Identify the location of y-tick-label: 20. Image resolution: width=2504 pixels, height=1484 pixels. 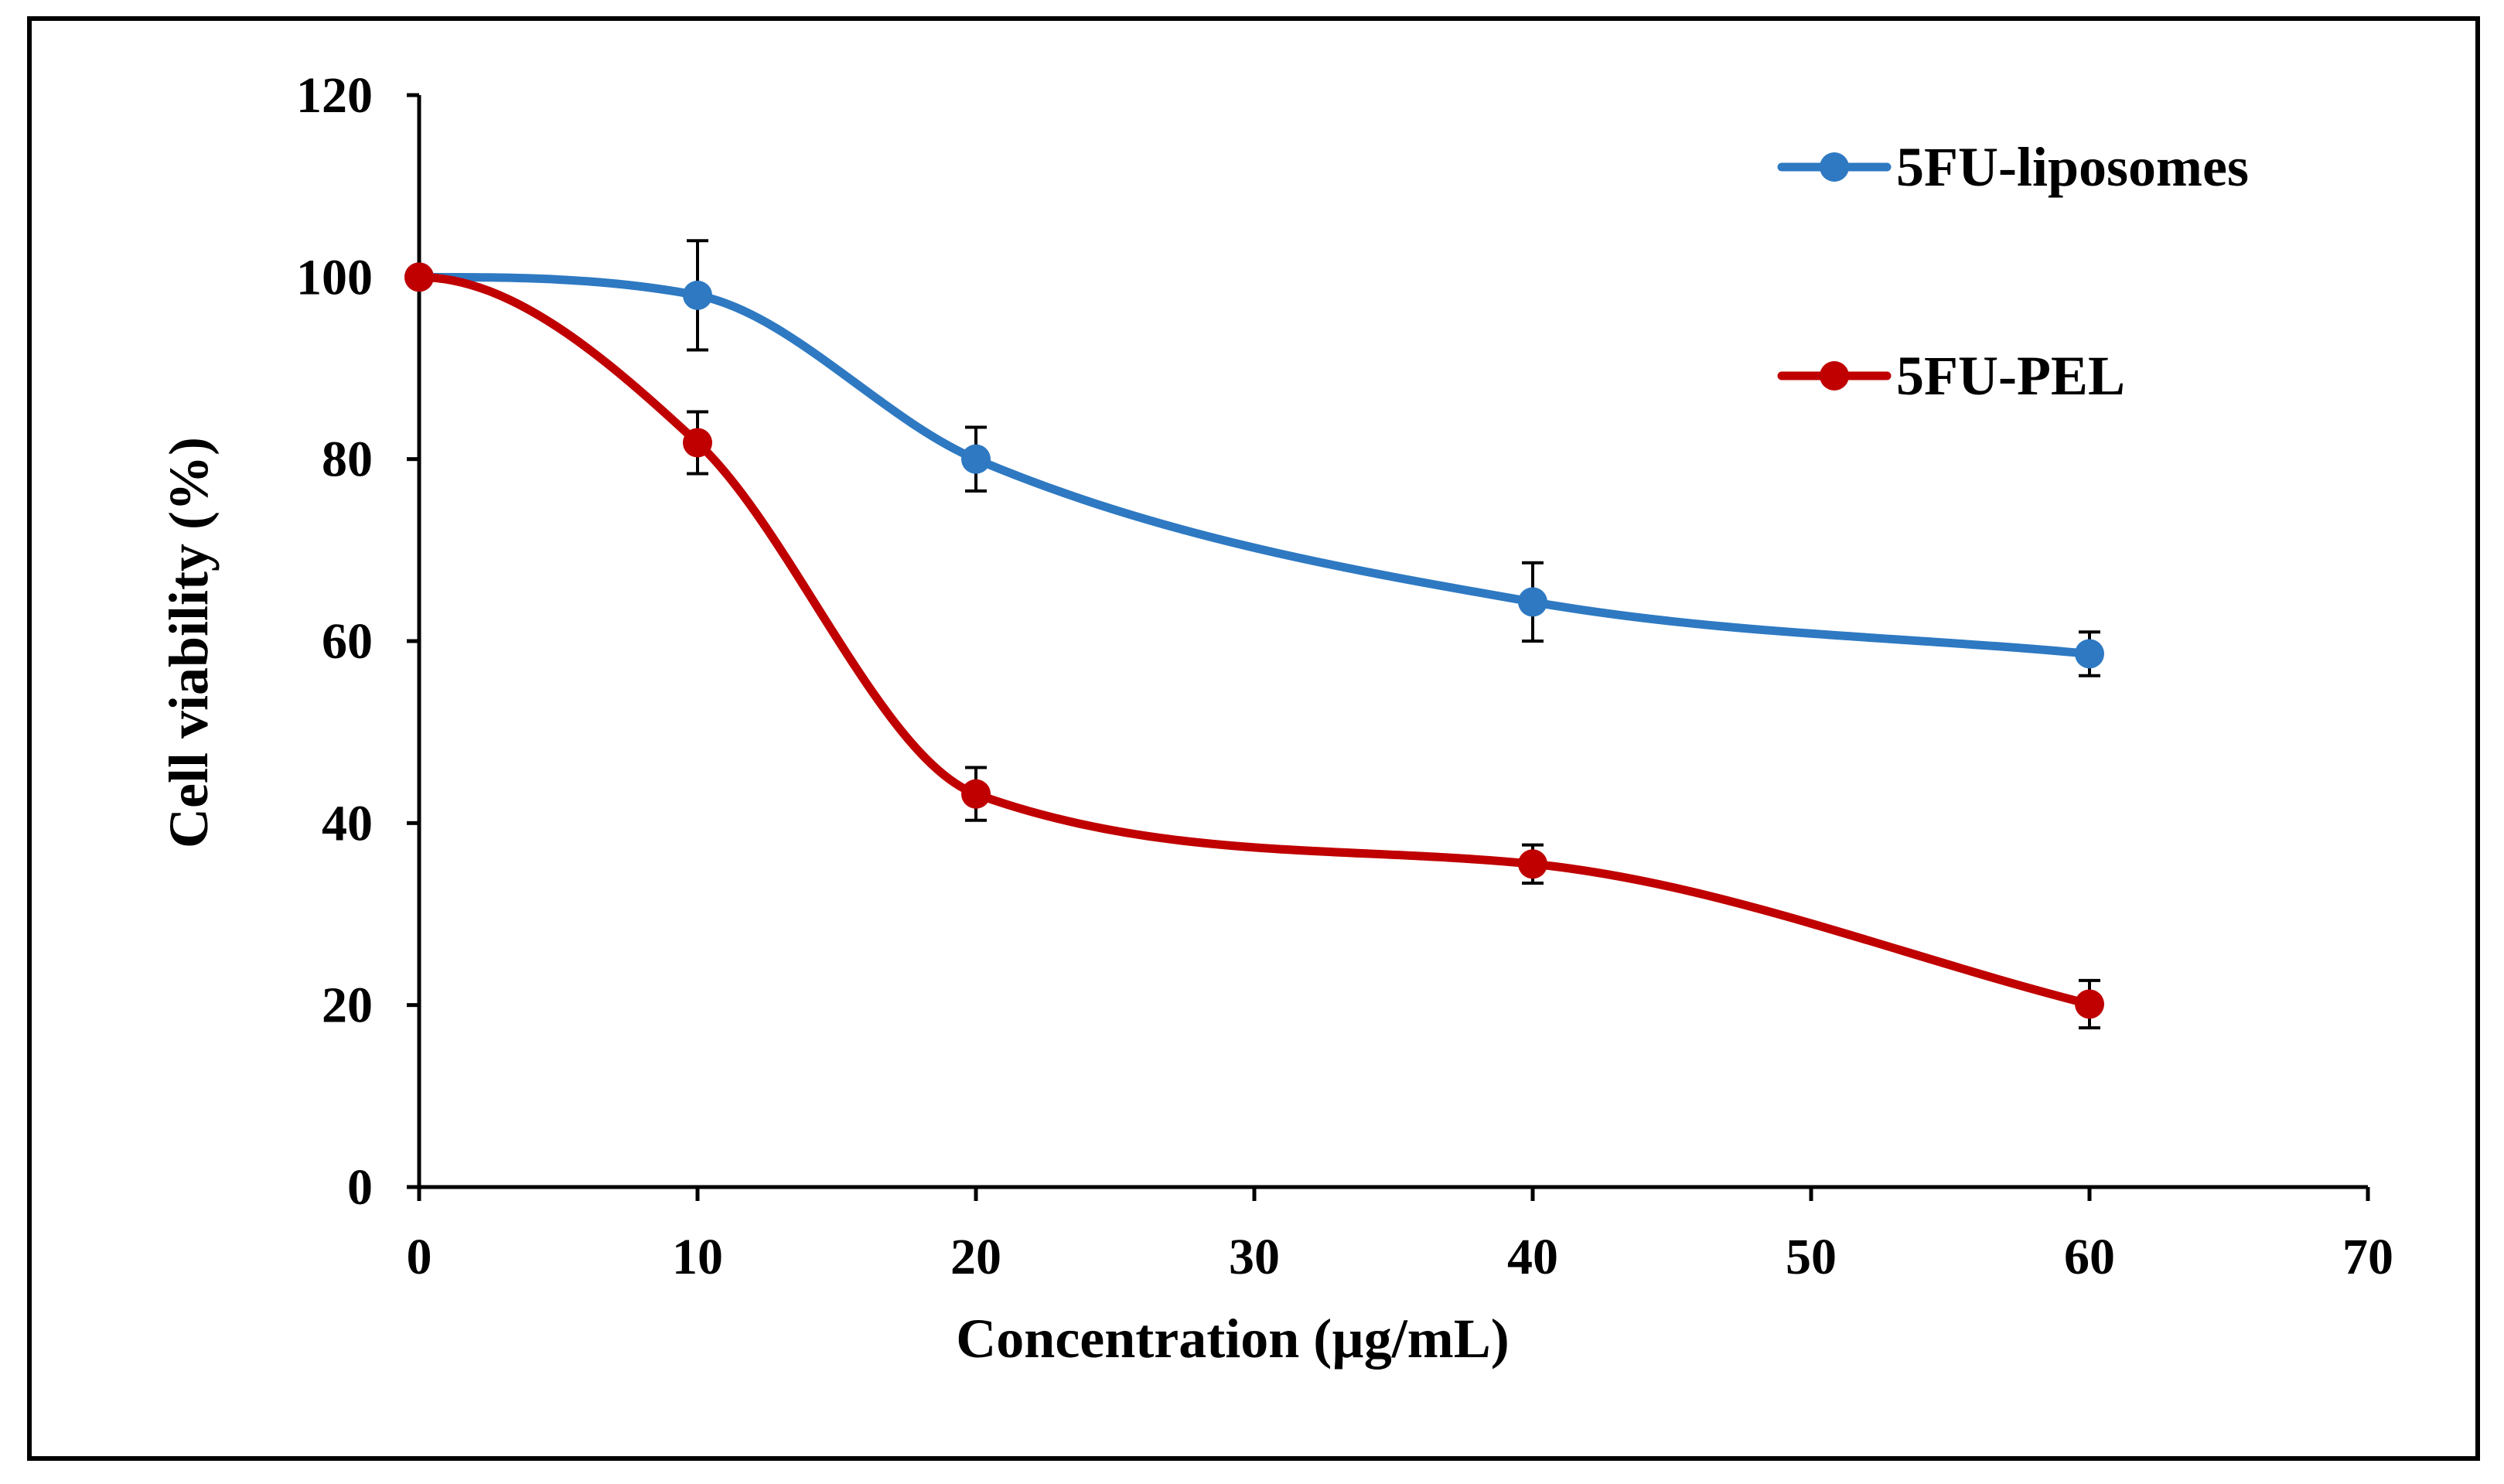
(347, 1006).